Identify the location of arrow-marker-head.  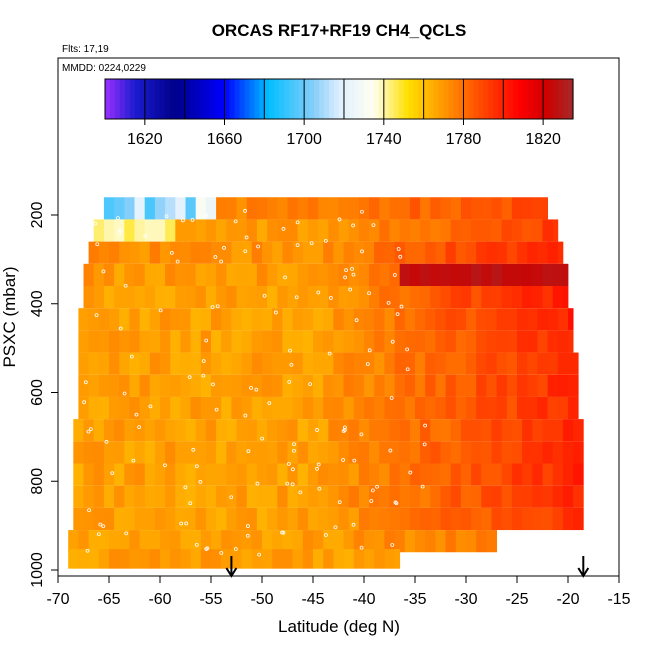
(583, 572).